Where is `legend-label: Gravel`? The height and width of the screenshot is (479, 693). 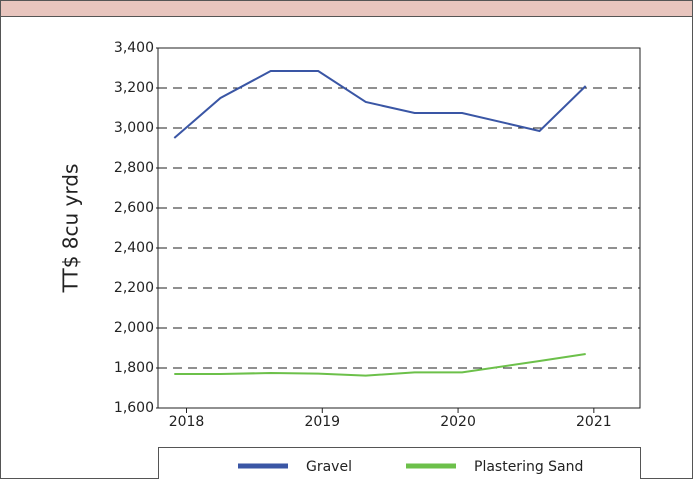 legend-label: Gravel is located at coordinates (329, 467).